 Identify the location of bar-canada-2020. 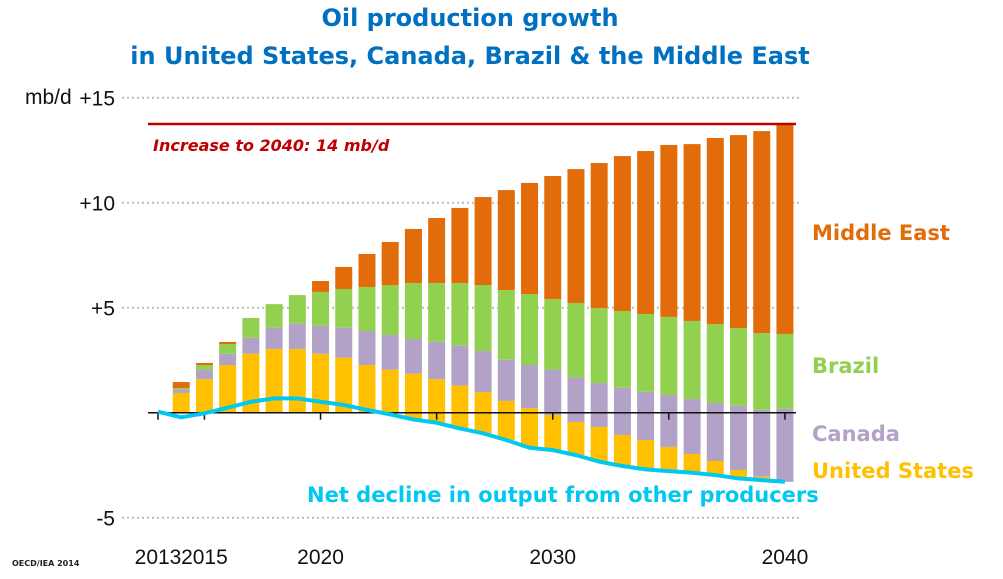
(321, 339).